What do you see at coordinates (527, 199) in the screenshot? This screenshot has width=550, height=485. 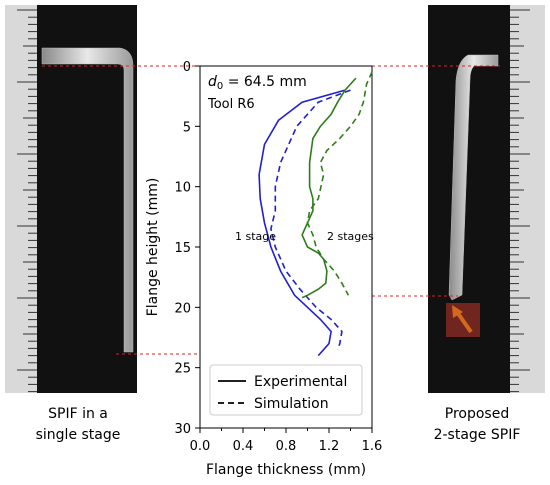 I see `right-ruler` at bounding box center [527, 199].